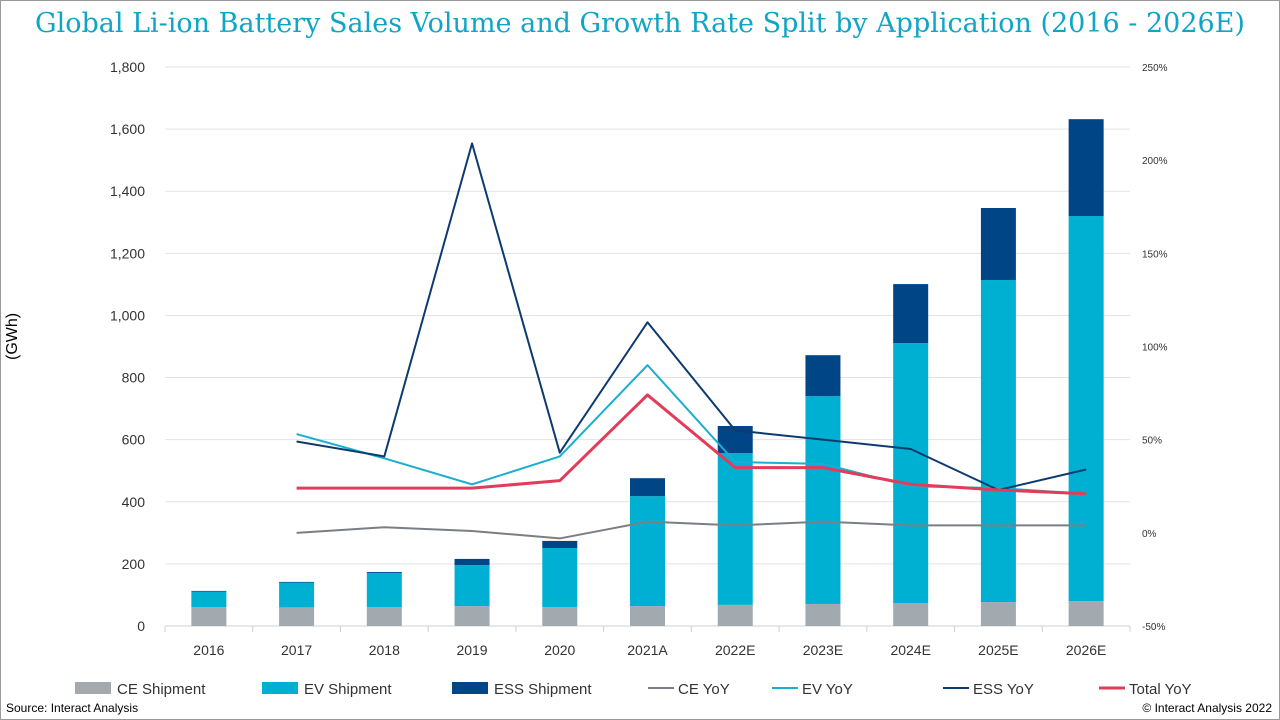 This screenshot has width=1280, height=720. I want to click on x-tick-label: 2017, so click(296, 650).